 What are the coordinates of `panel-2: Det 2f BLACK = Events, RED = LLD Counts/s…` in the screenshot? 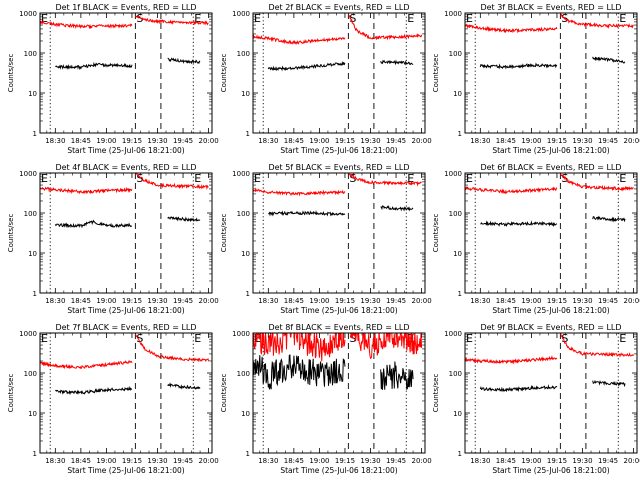 It's located at (326, 79).